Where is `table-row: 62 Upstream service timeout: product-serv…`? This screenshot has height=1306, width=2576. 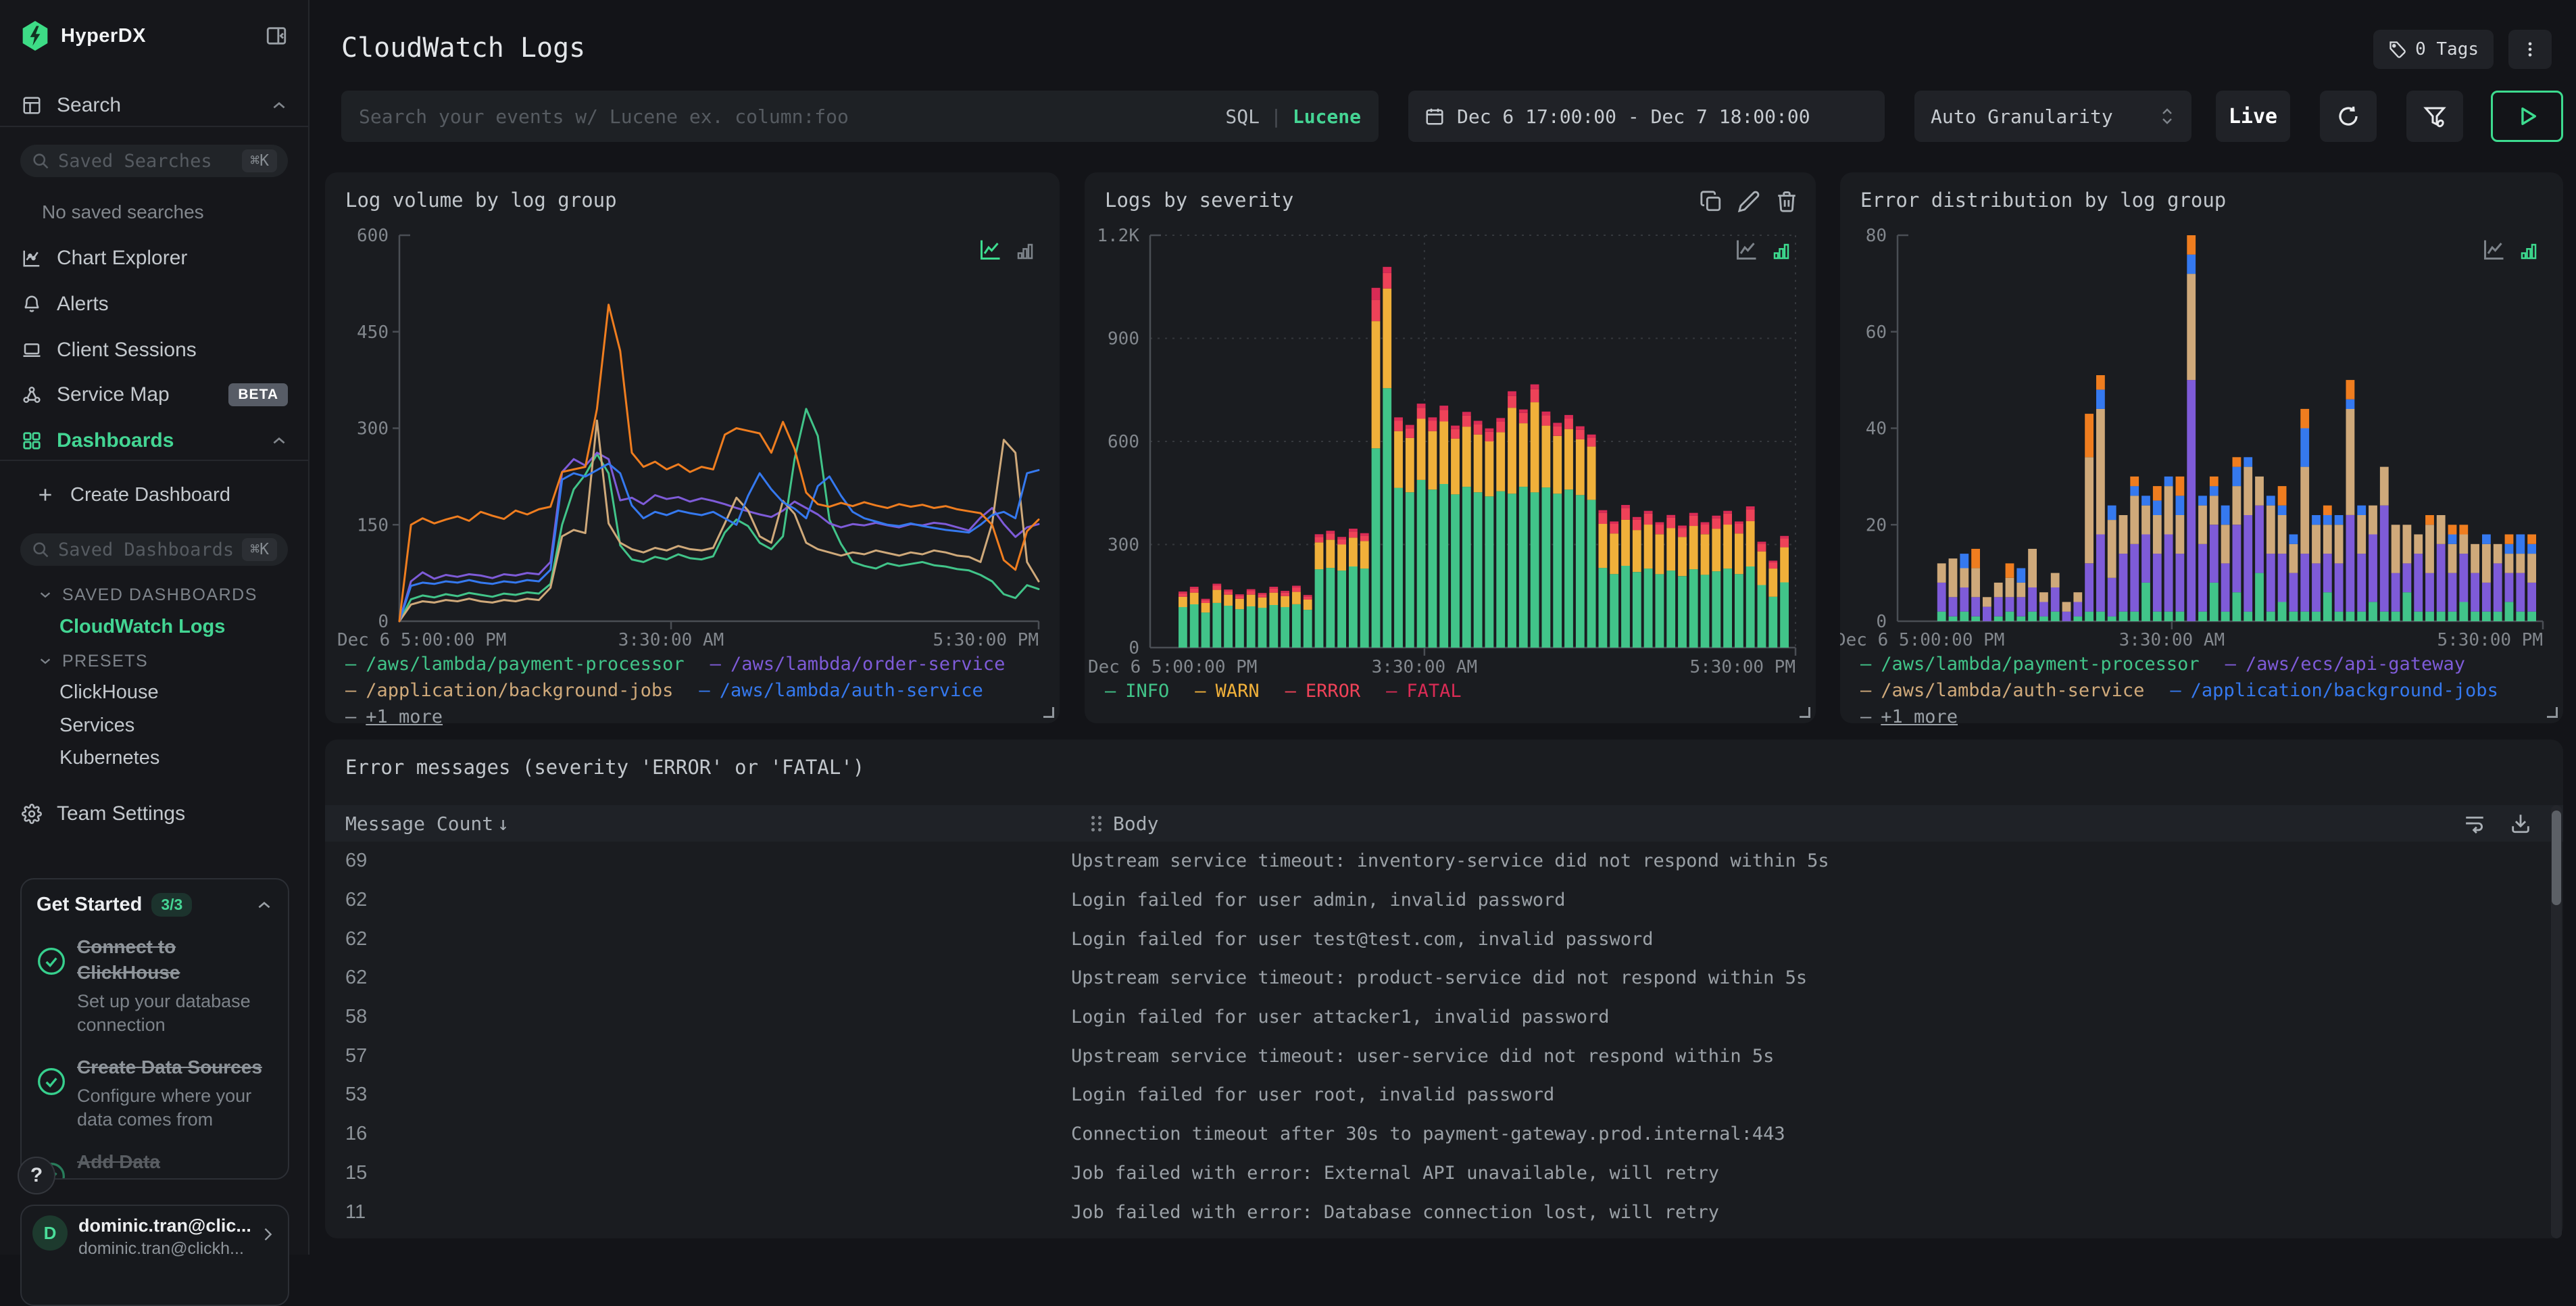 table-row: 62 Upstream service timeout: product-serv… is located at coordinates (1438, 979).